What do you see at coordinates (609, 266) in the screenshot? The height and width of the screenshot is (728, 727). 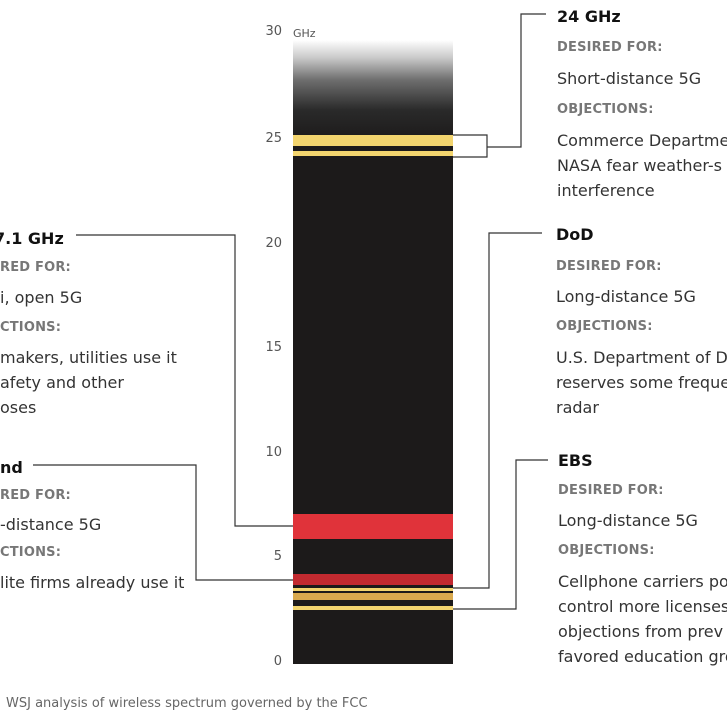 I see `label-dod-desired-label: DESIRED FOR:` at bounding box center [609, 266].